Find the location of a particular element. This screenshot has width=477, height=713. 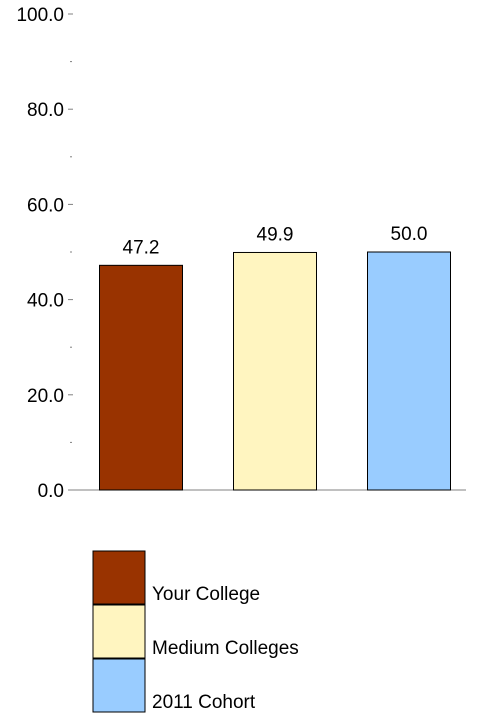

y-tick-label: 0.0 is located at coordinates (51, 491).